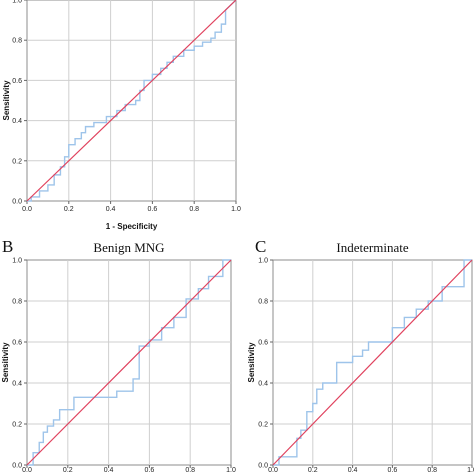 The width and height of the screenshot is (474, 474). I want to click on panel-label: C, so click(260, 246).